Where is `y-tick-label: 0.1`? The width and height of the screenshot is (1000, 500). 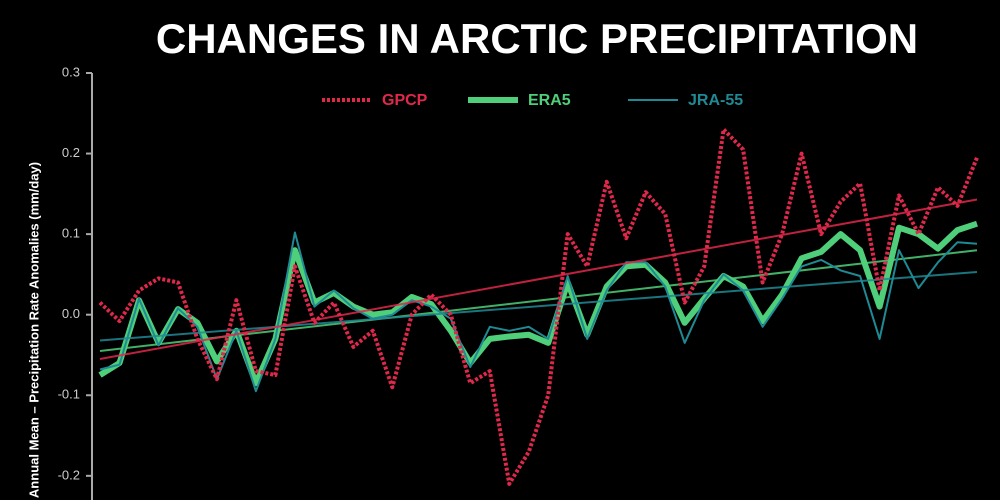 y-tick-label: 0.1 is located at coordinates (71, 233).